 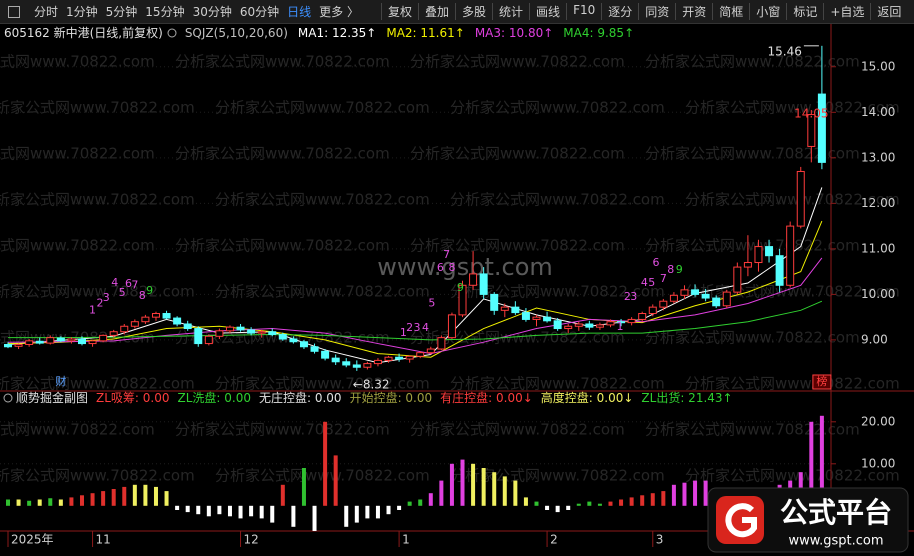 I want to click on period-tab: 5分钟, so click(x=121, y=12).